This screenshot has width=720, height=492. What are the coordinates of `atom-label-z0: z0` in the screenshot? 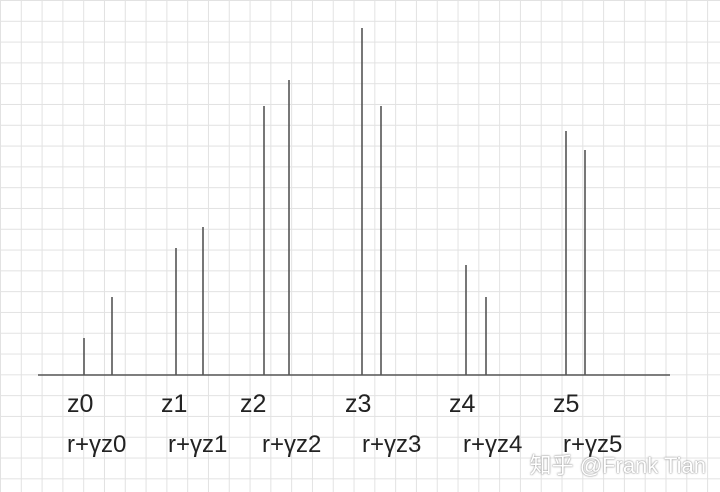 It's located at (80, 404).